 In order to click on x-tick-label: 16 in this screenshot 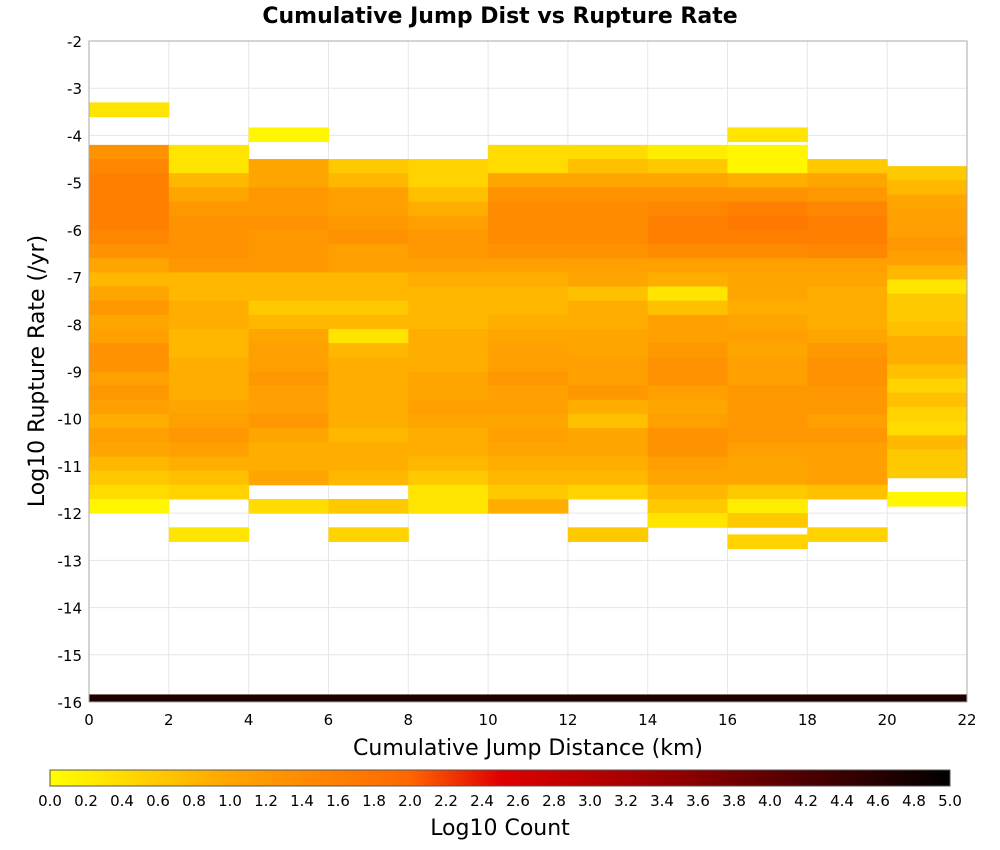, I will do `click(727, 720)`.